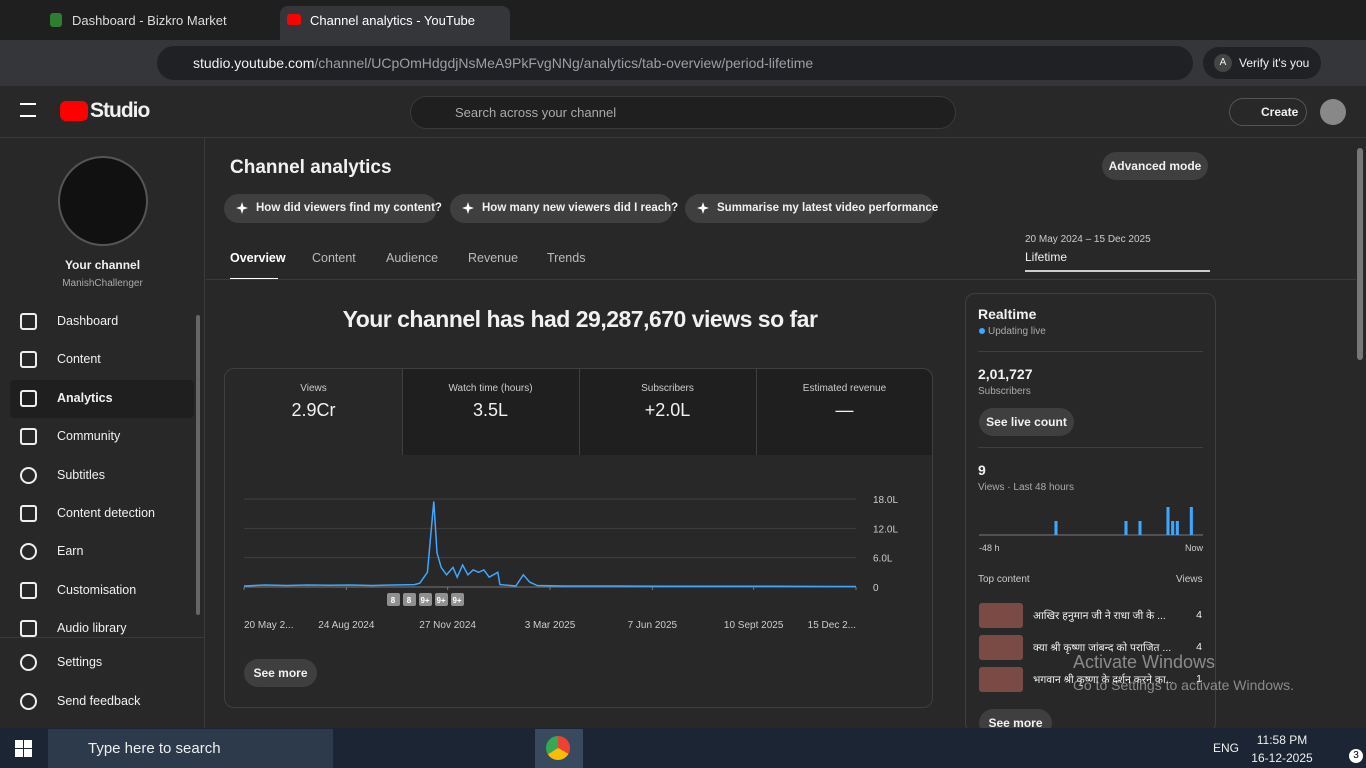  I want to click on advanced-label: Advanced mode, so click(1155, 166).